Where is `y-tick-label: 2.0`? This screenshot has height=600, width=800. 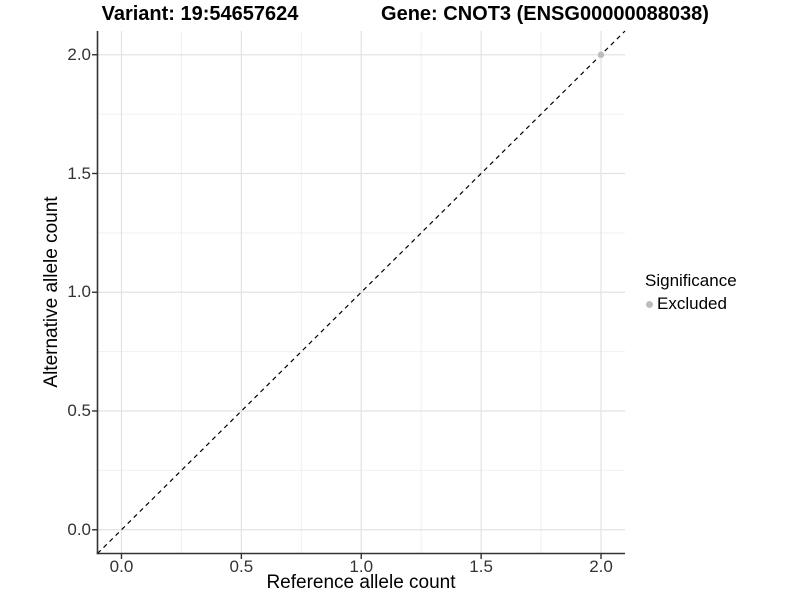 y-tick-label: 2.0 is located at coordinates (79, 54).